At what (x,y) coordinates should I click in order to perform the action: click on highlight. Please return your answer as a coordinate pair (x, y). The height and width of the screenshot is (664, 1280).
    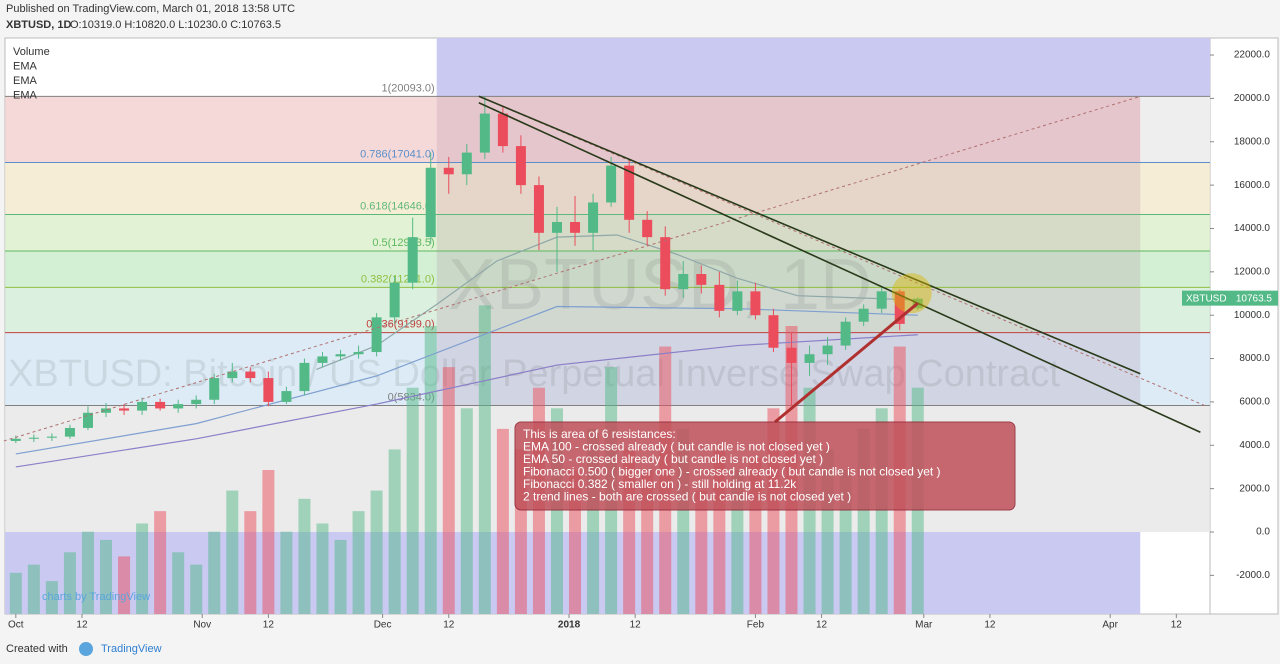
    Looking at the image, I should click on (911, 293).